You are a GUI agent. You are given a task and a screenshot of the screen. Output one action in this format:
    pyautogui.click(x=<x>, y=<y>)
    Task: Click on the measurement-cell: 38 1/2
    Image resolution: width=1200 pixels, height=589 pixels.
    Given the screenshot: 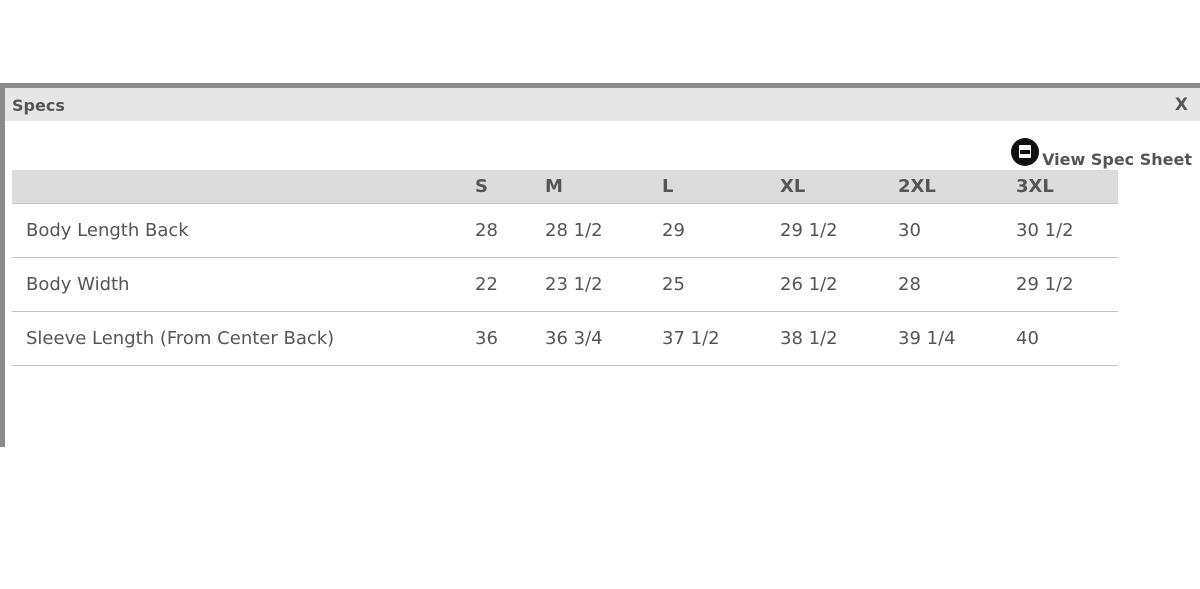 What is the action you would take?
    pyautogui.click(x=839, y=338)
    